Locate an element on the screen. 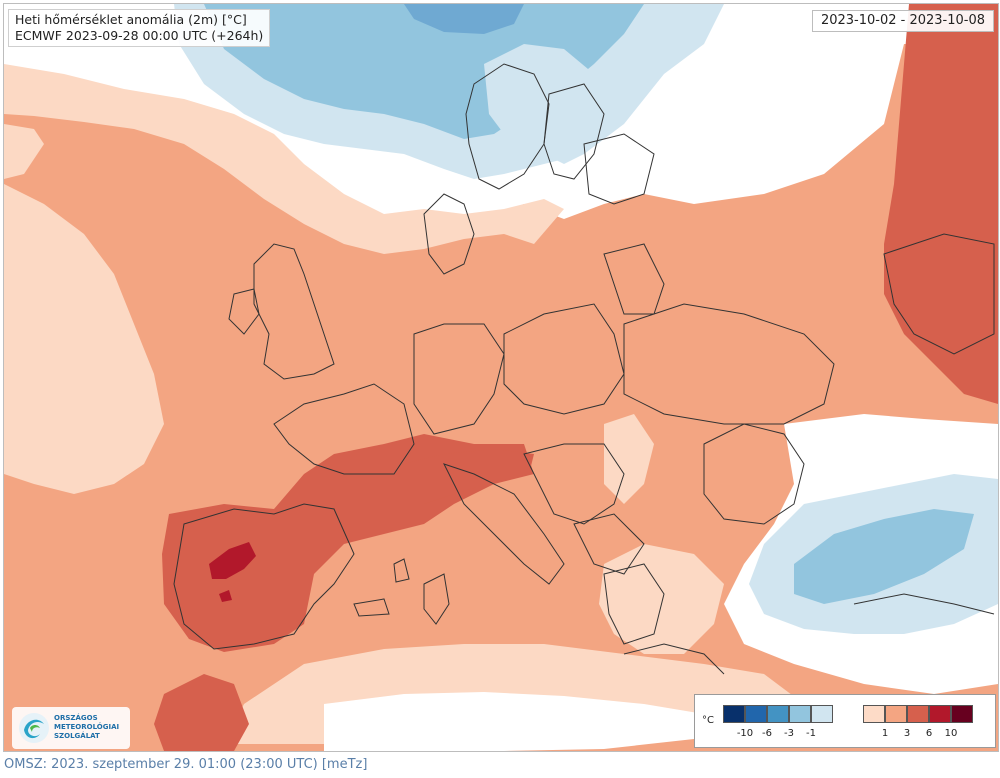 The width and height of the screenshot is (1000, 778). model-run-label: ECMWF 2023-09-28 00:00 UTC (+264h) is located at coordinates (139, 35).